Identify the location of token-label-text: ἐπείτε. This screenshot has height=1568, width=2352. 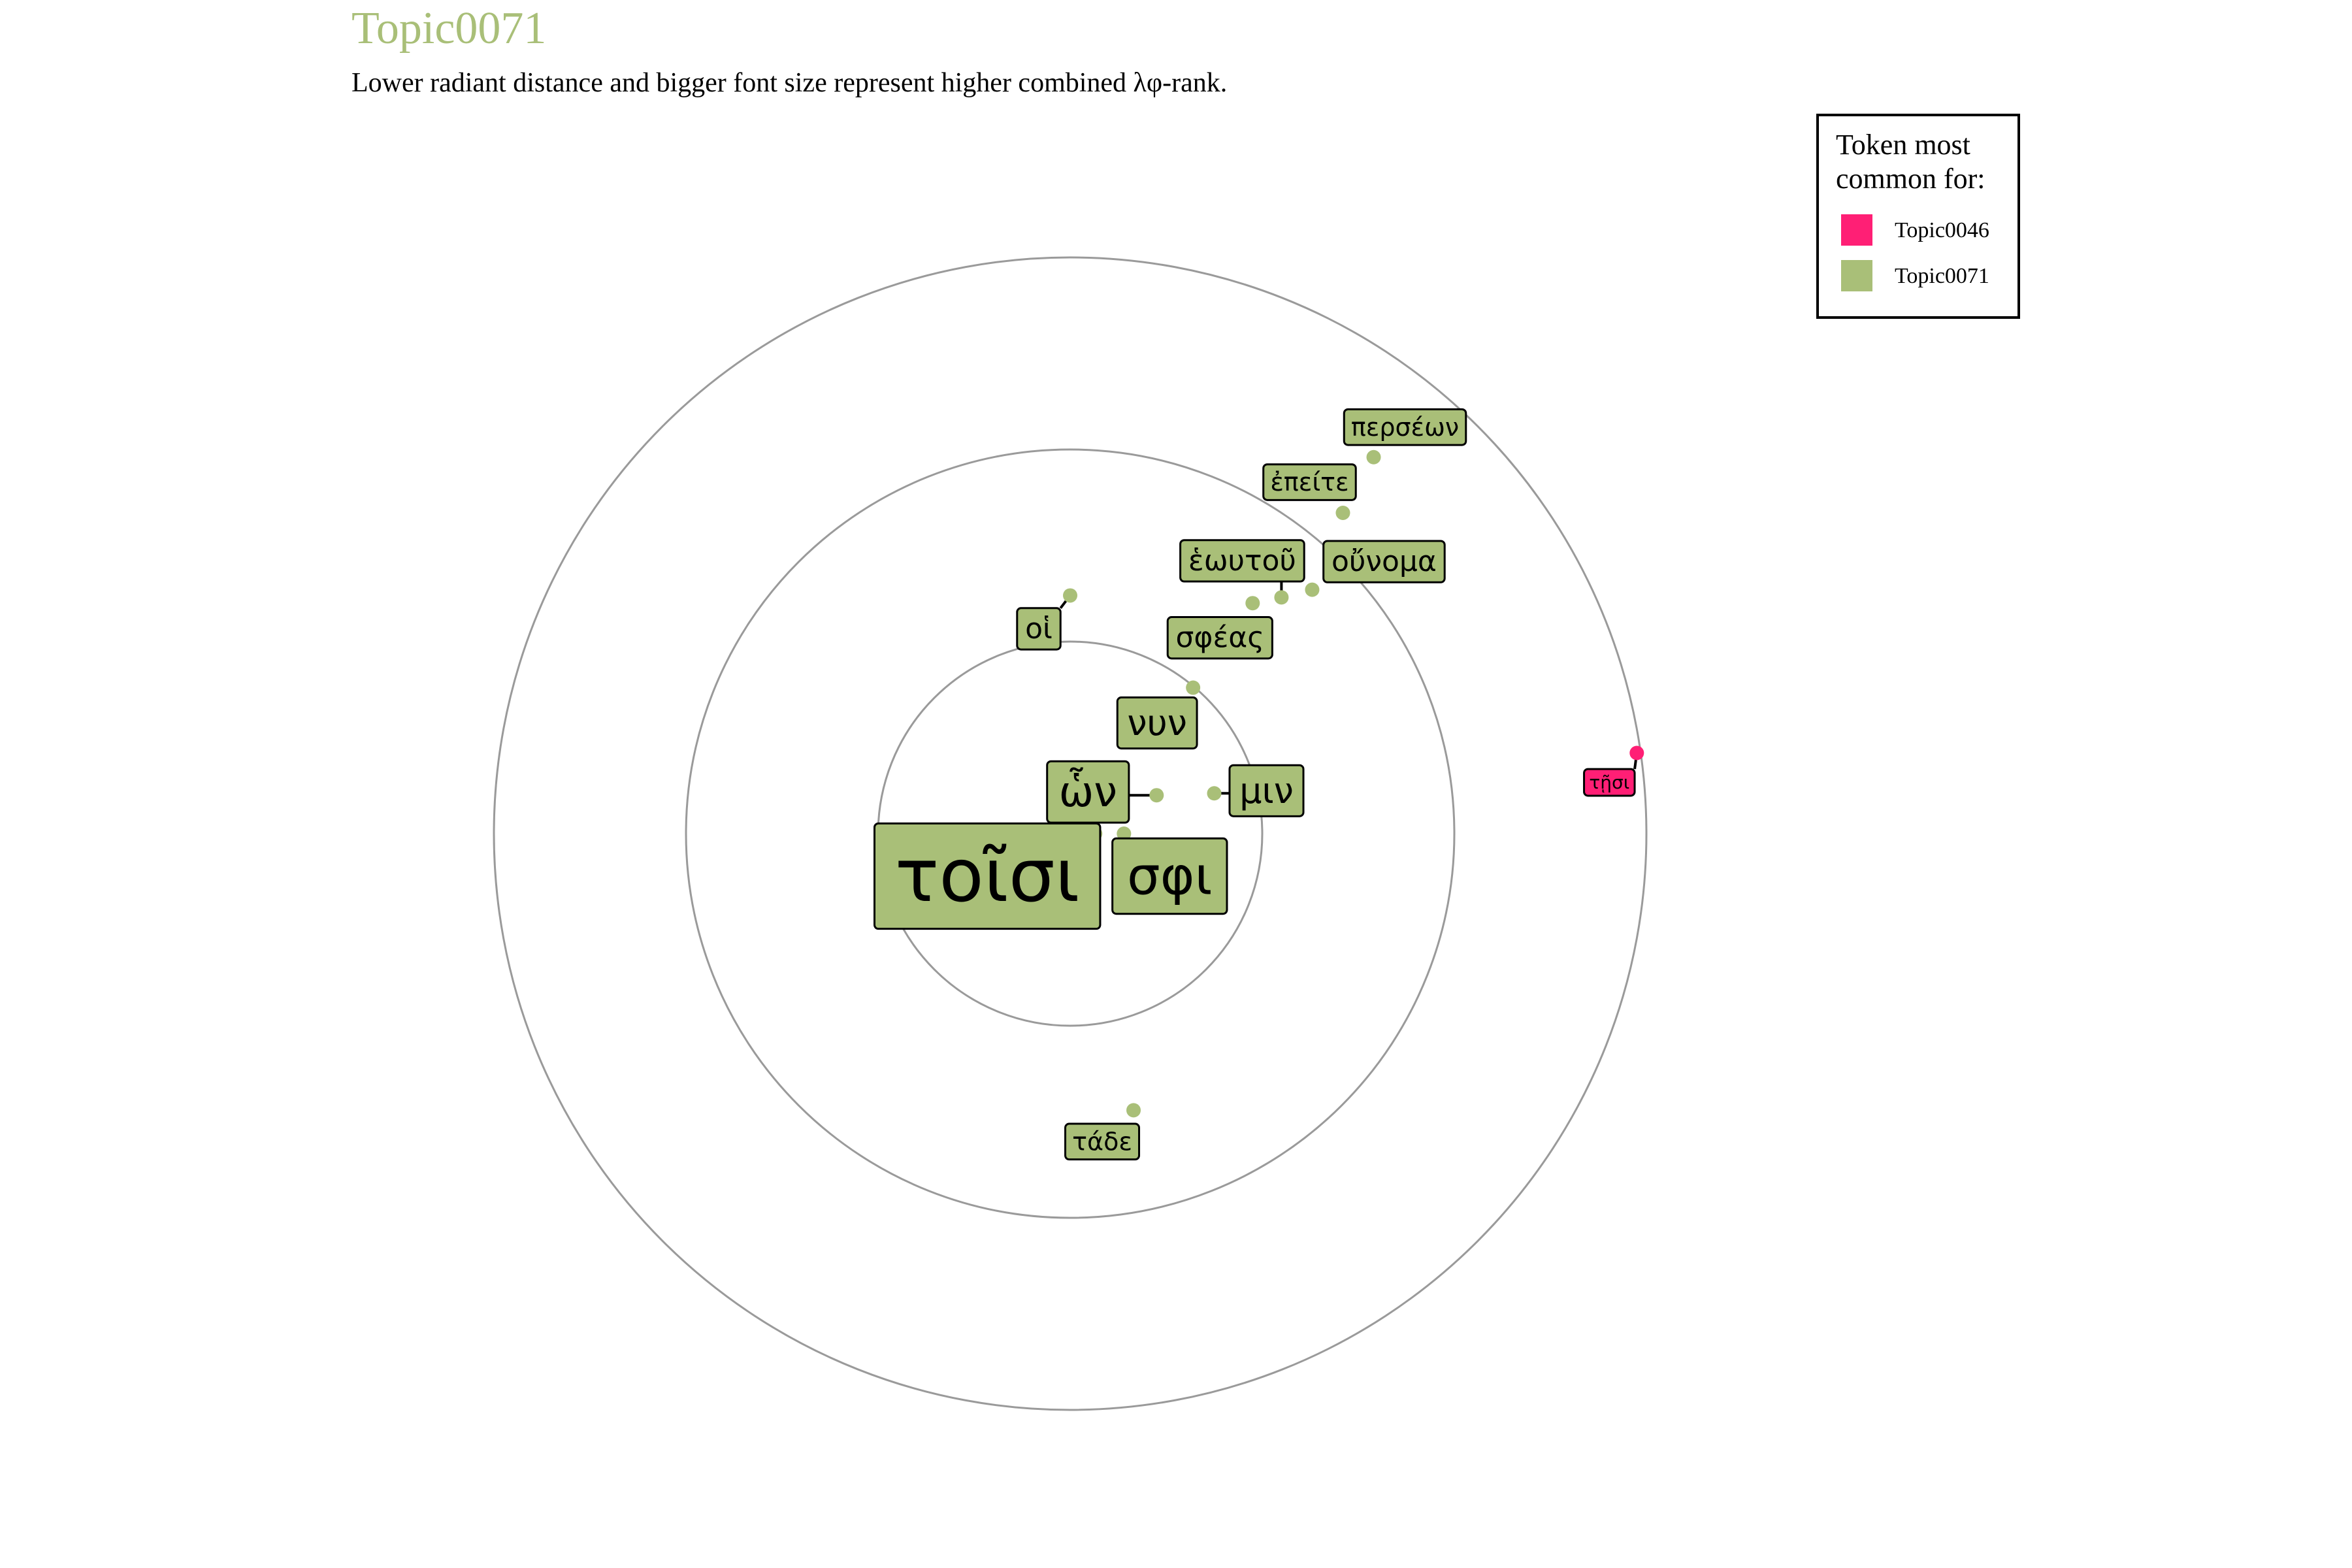
(1309, 482).